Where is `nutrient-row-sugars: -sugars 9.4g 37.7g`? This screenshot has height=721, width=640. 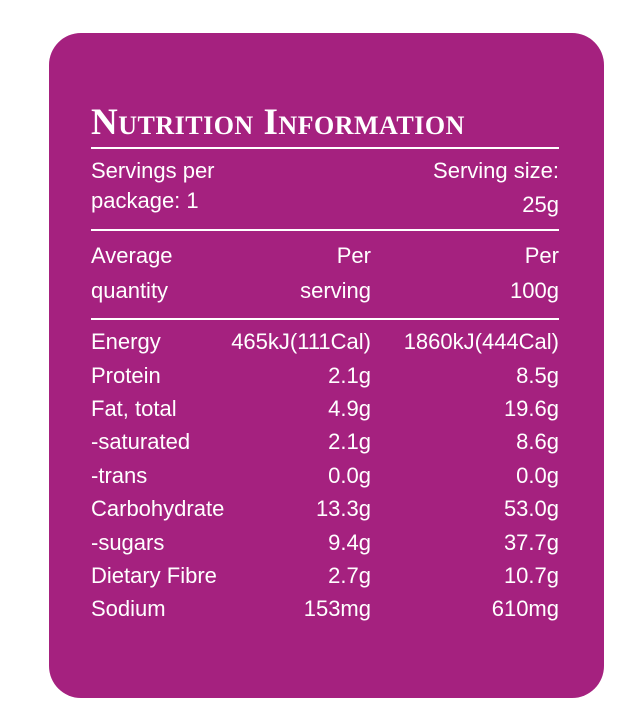
nutrient-row-sugars: -sugars 9.4g 37.7g is located at coordinates (325, 542).